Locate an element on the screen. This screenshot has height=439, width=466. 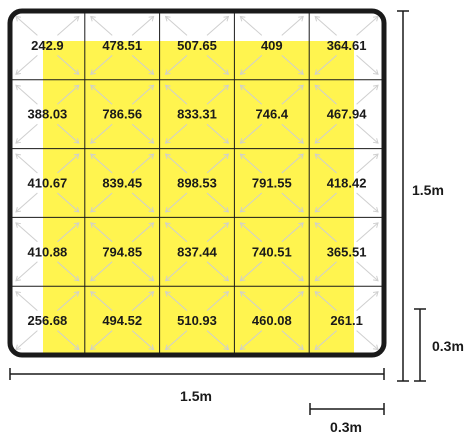
grid-cell-value: 409 is located at coordinates (272, 45).